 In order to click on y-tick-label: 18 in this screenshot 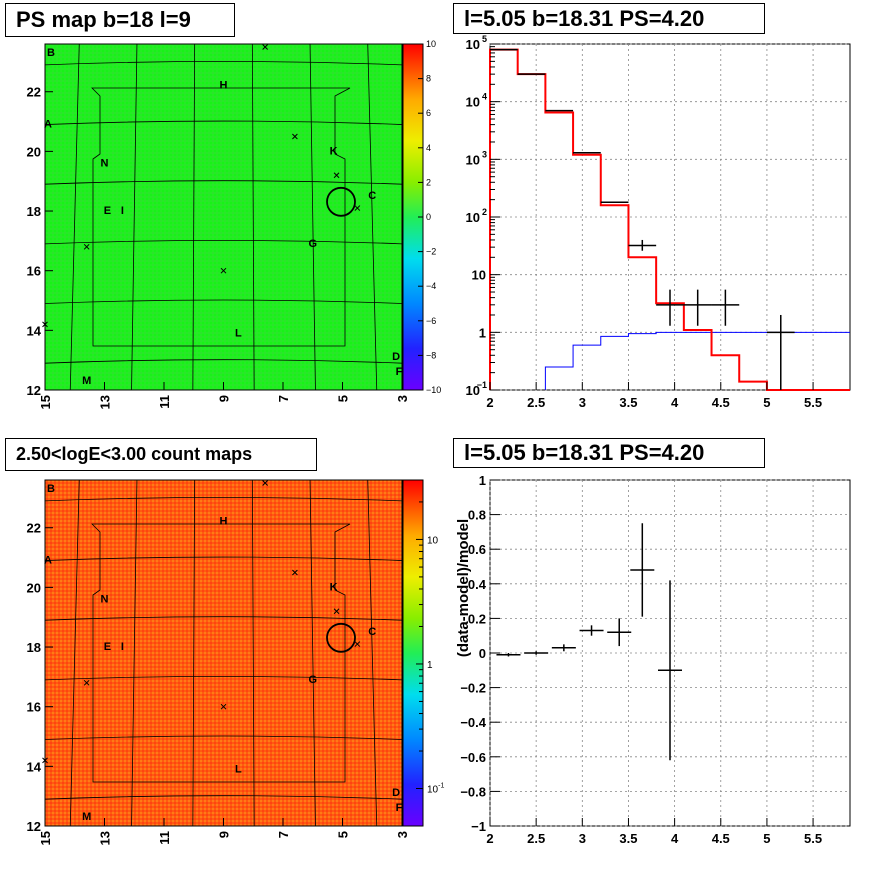, I will do `click(34, 211)`.